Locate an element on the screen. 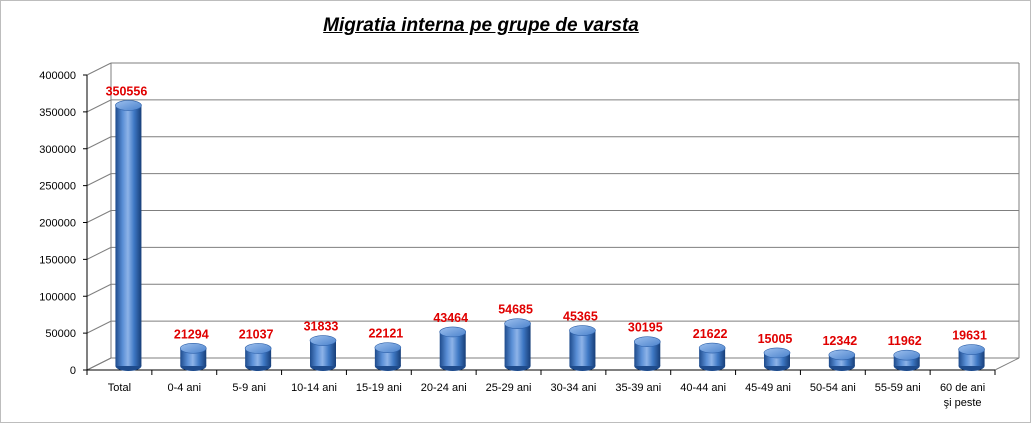 Image resolution: width=1031 pixels, height=423 pixels. data-label: 21294 is located at coordinates (191, 334).